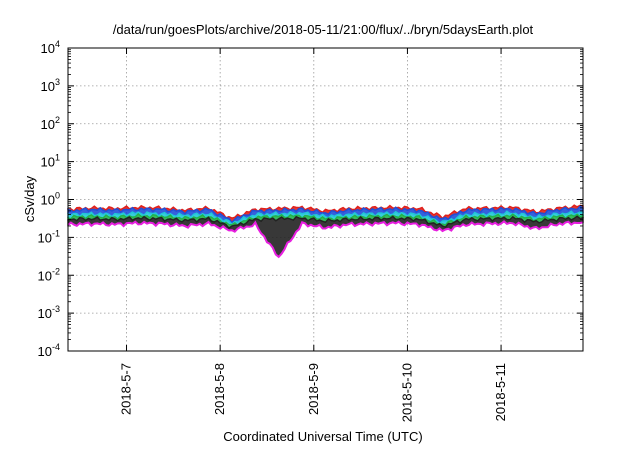 The width and height of the screenshot is (640, 453). What do you see at coordinates (126, 389) in the screenshot?
I see `x-tick-label: 2018-5-7` at bounding box center [126, 389].